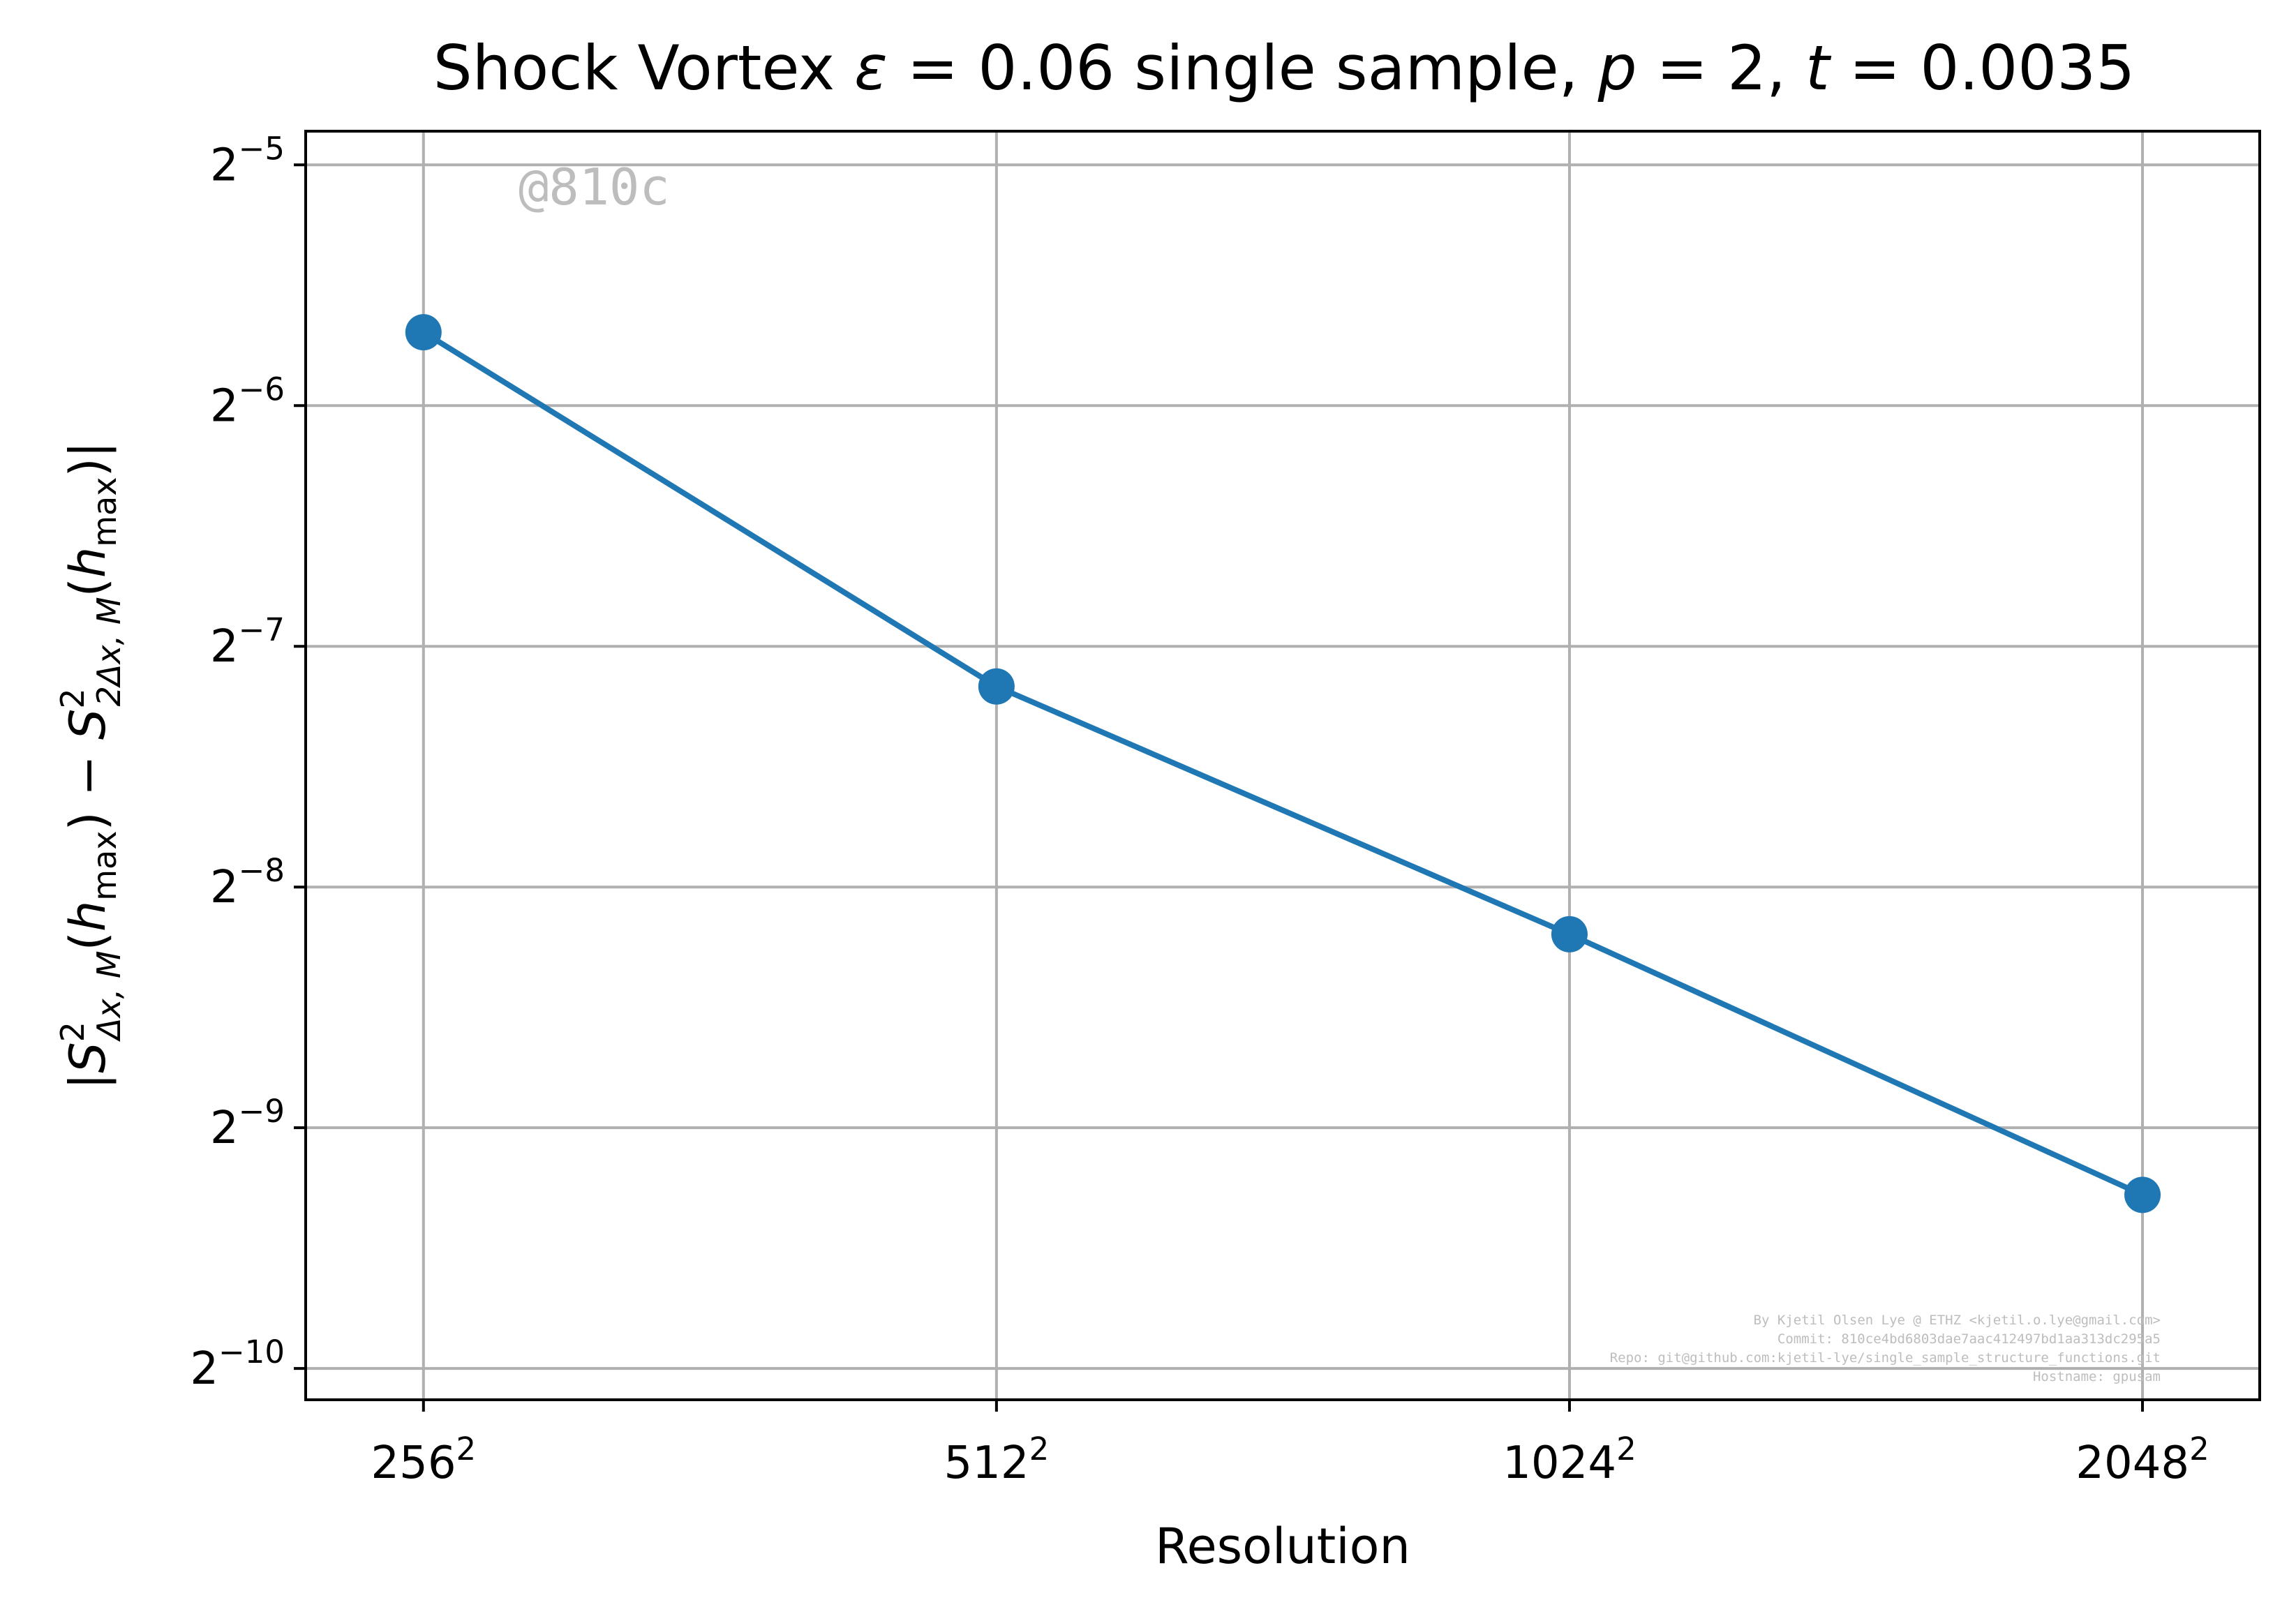 Image resolution: width=2296 pixels, height=1614 pixels. What do you see at coordinates (996, 1459) in the screenshot?
I see `x-tick-label: 5122` at bounding box center [996, 1459].